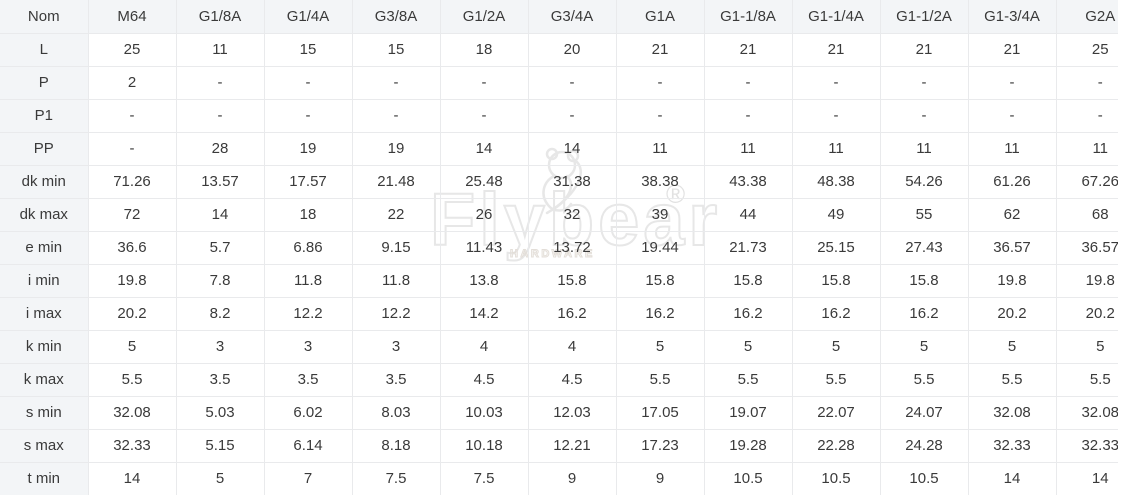 The width and height of the screenshot is (1125, 495). Describe the element at coordinates (396, 17) in the screenshot. I see `column-header: G3/8A` at that location.